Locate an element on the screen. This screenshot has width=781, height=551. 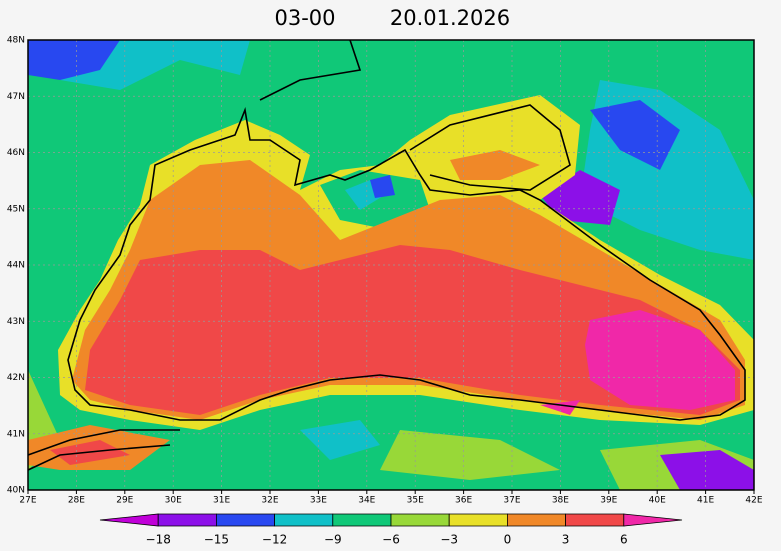
lon-label: 27E is located at coordinates (27, 501).